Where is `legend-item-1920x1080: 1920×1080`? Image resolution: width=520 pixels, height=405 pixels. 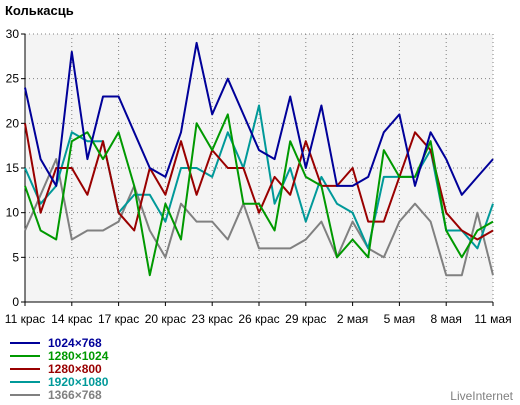 legend-item-1920x1080: 1920×1080 is located at coordinates (59, 381).